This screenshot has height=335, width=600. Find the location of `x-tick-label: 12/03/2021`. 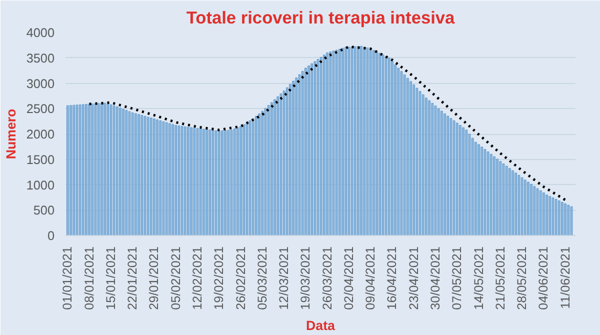

x-tick-label: 12/03/2021 is located at coordinates (284, 278).